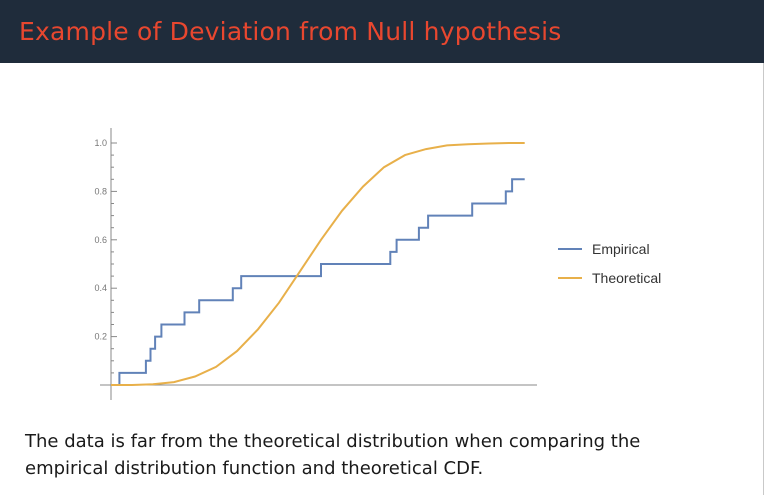  Describe the element at coordinates (100, 288) in the screenshot. I see `y-tick-label: 0.4` at that location.